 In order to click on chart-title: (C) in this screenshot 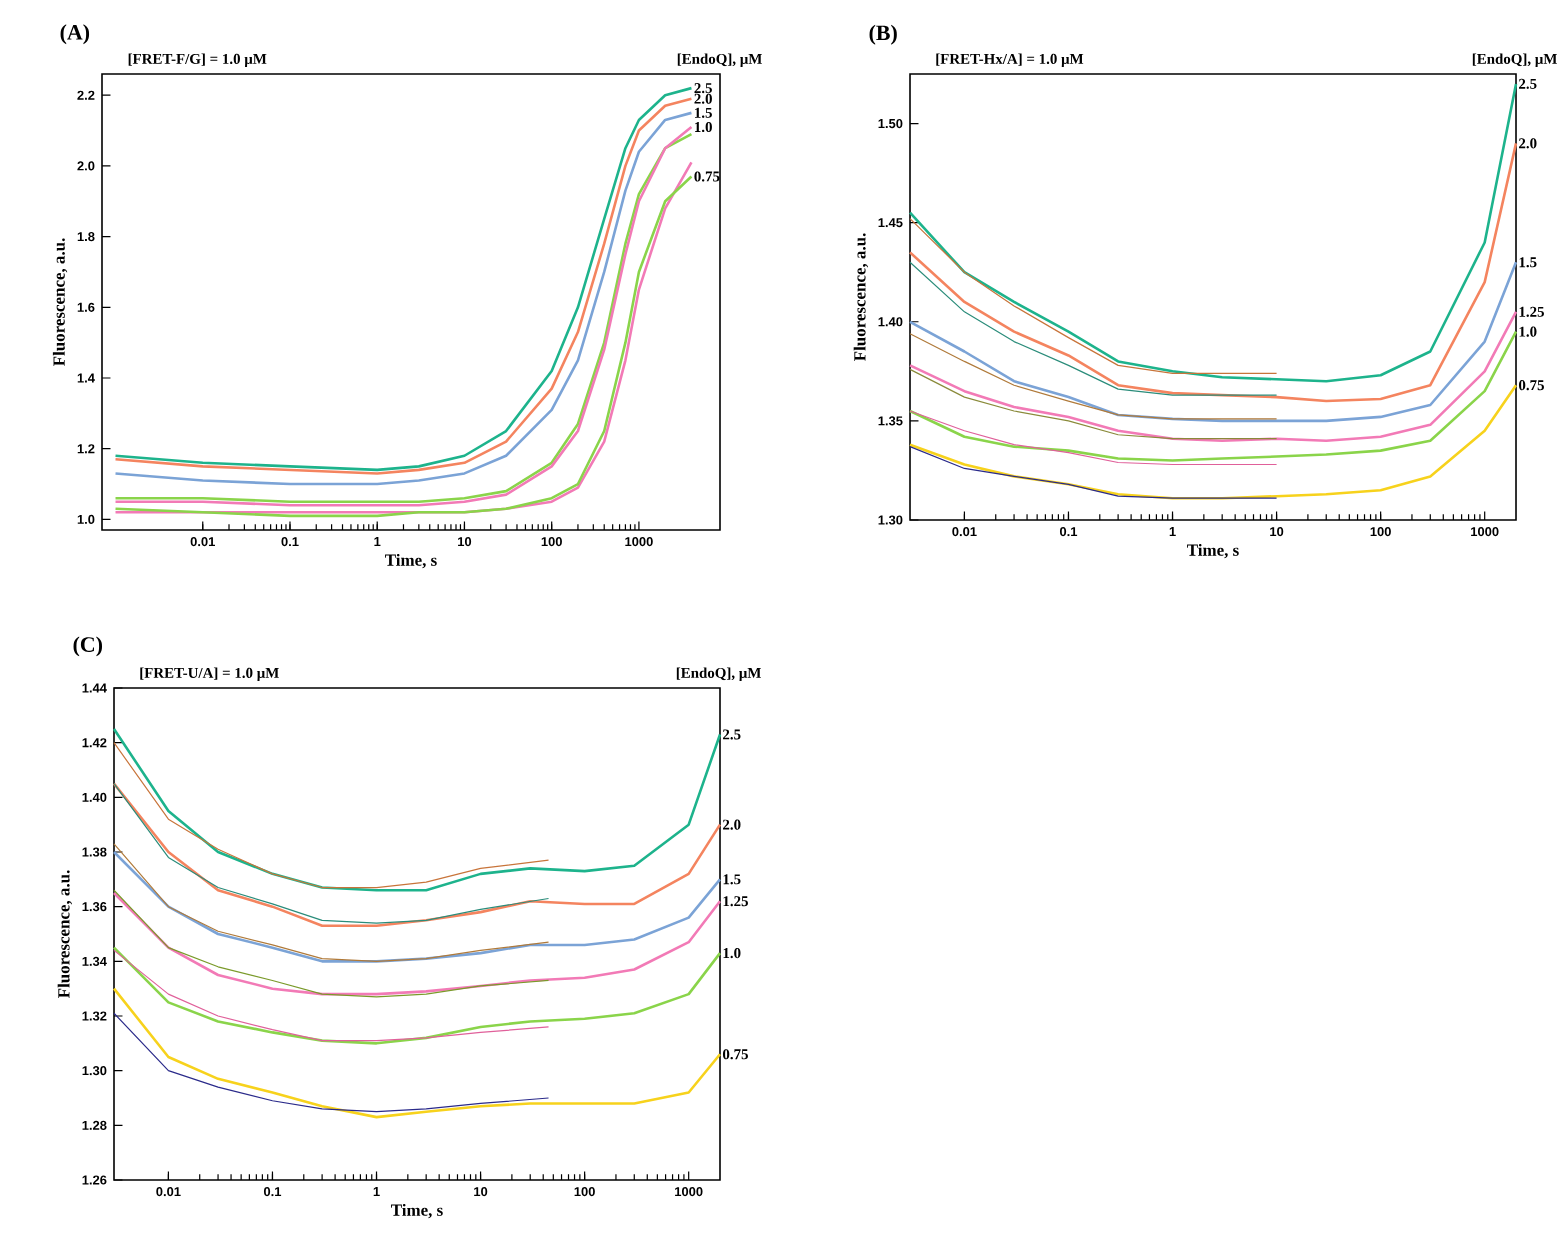, I will do `click(88, 646)`.